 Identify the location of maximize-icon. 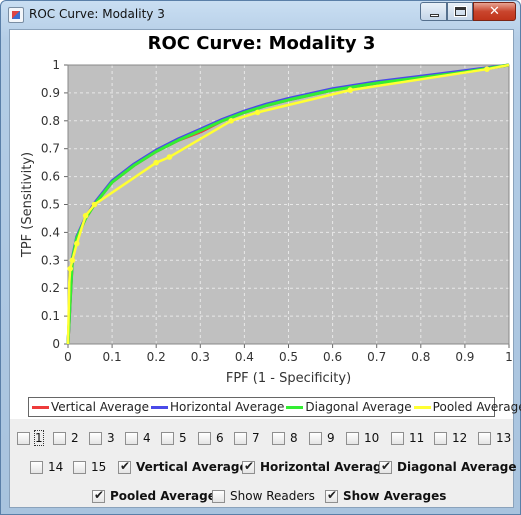
(460, 11).